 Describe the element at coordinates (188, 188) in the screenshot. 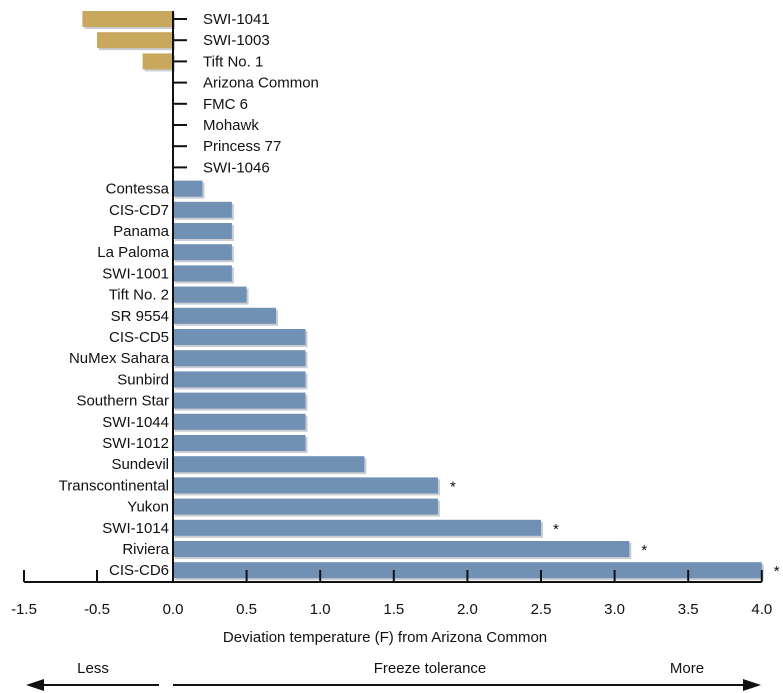

I see `bar-contessa` at that location.